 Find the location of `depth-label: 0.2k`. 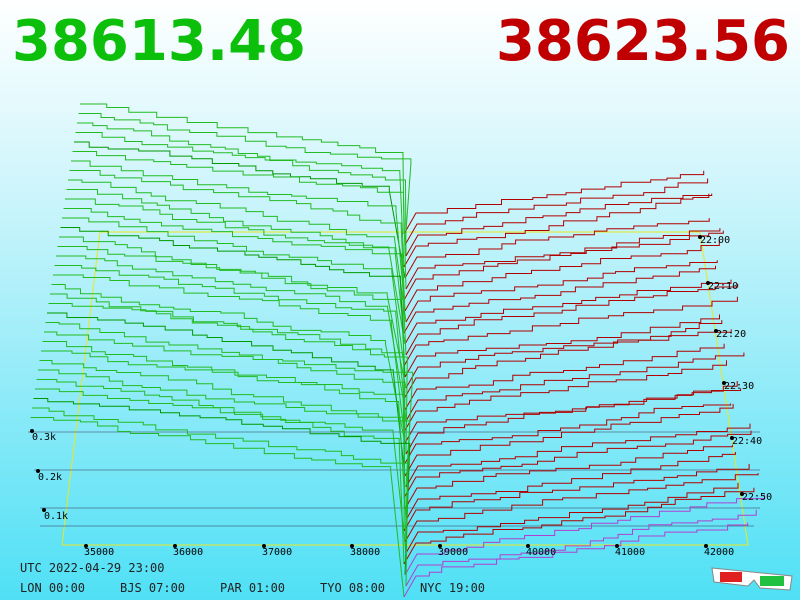

depth-label: 0.2k is located at coordinates (50, 477).